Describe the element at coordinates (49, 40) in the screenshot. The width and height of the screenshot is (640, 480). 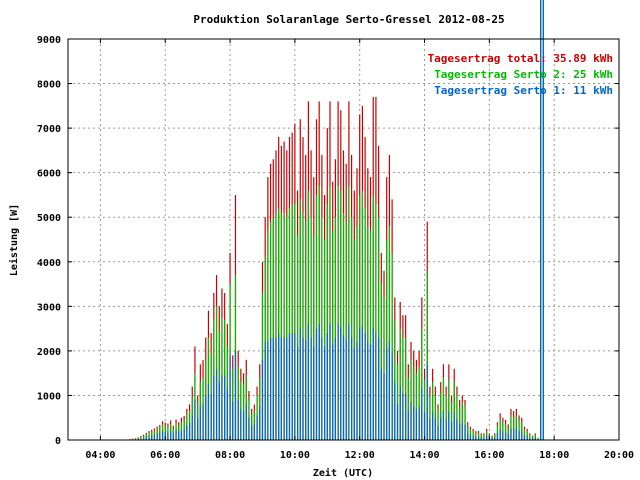
I see `y-tick-label: 9000` at that location.